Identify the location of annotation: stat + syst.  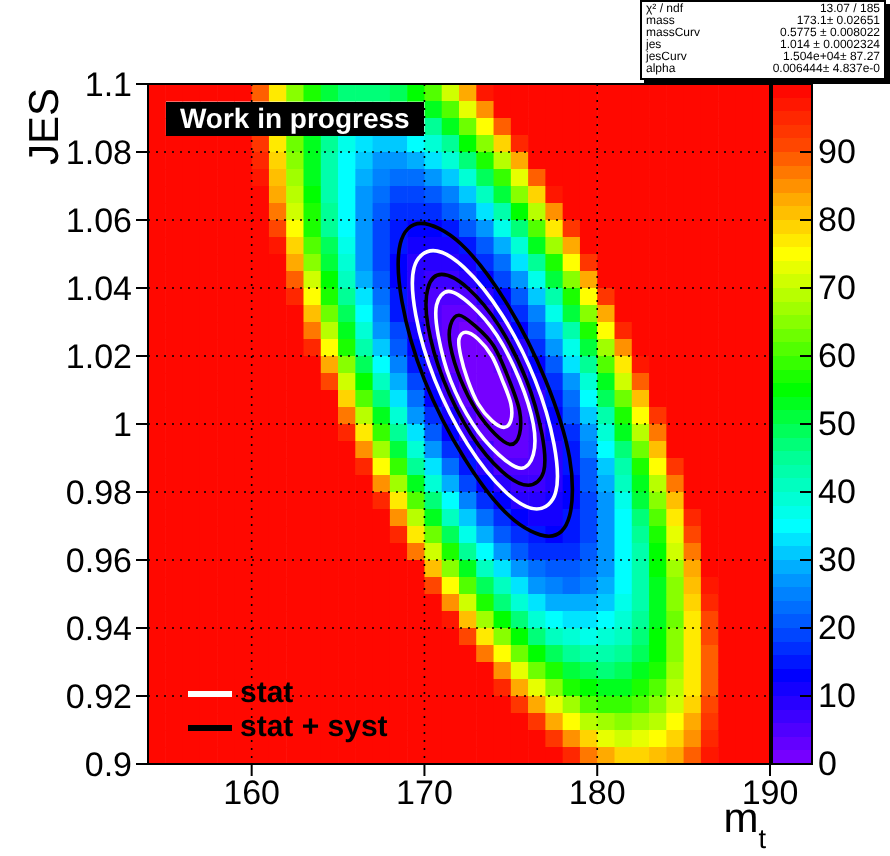
(314, 727).